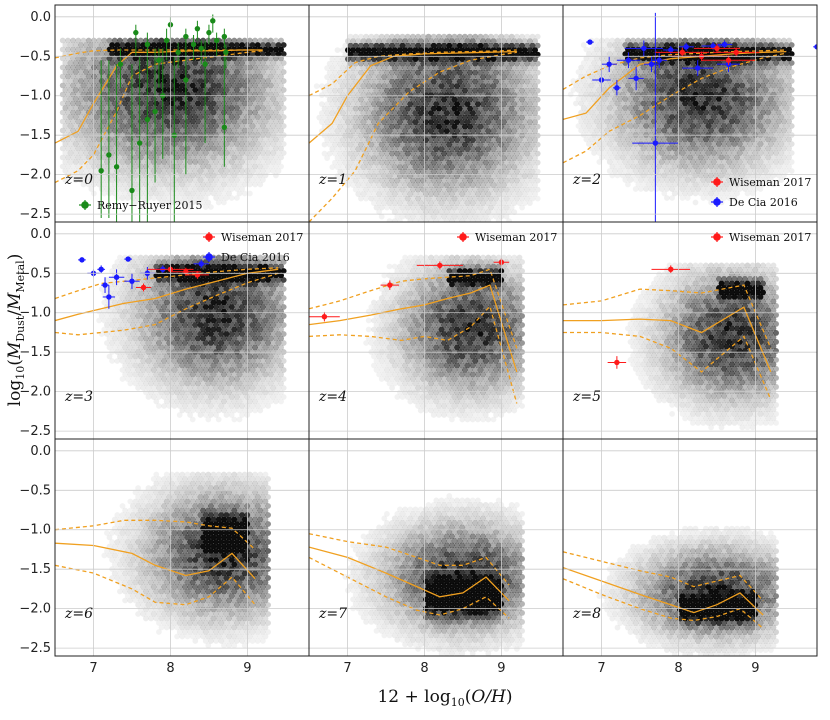 The height and width of the screenshot is (720, 830). What do you see at coordinates (205, 92) in the screenshot?
I see `remy-point` at bounding box center [205, 92].